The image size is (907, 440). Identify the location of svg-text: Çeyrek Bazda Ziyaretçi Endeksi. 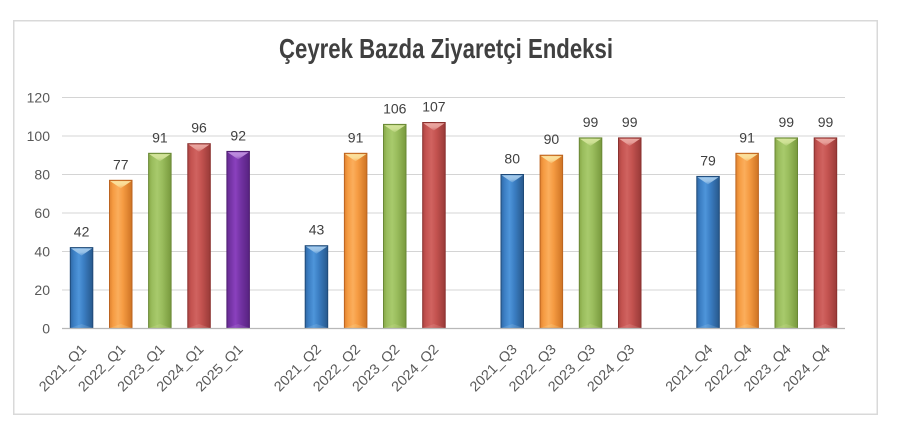
(446, 48).